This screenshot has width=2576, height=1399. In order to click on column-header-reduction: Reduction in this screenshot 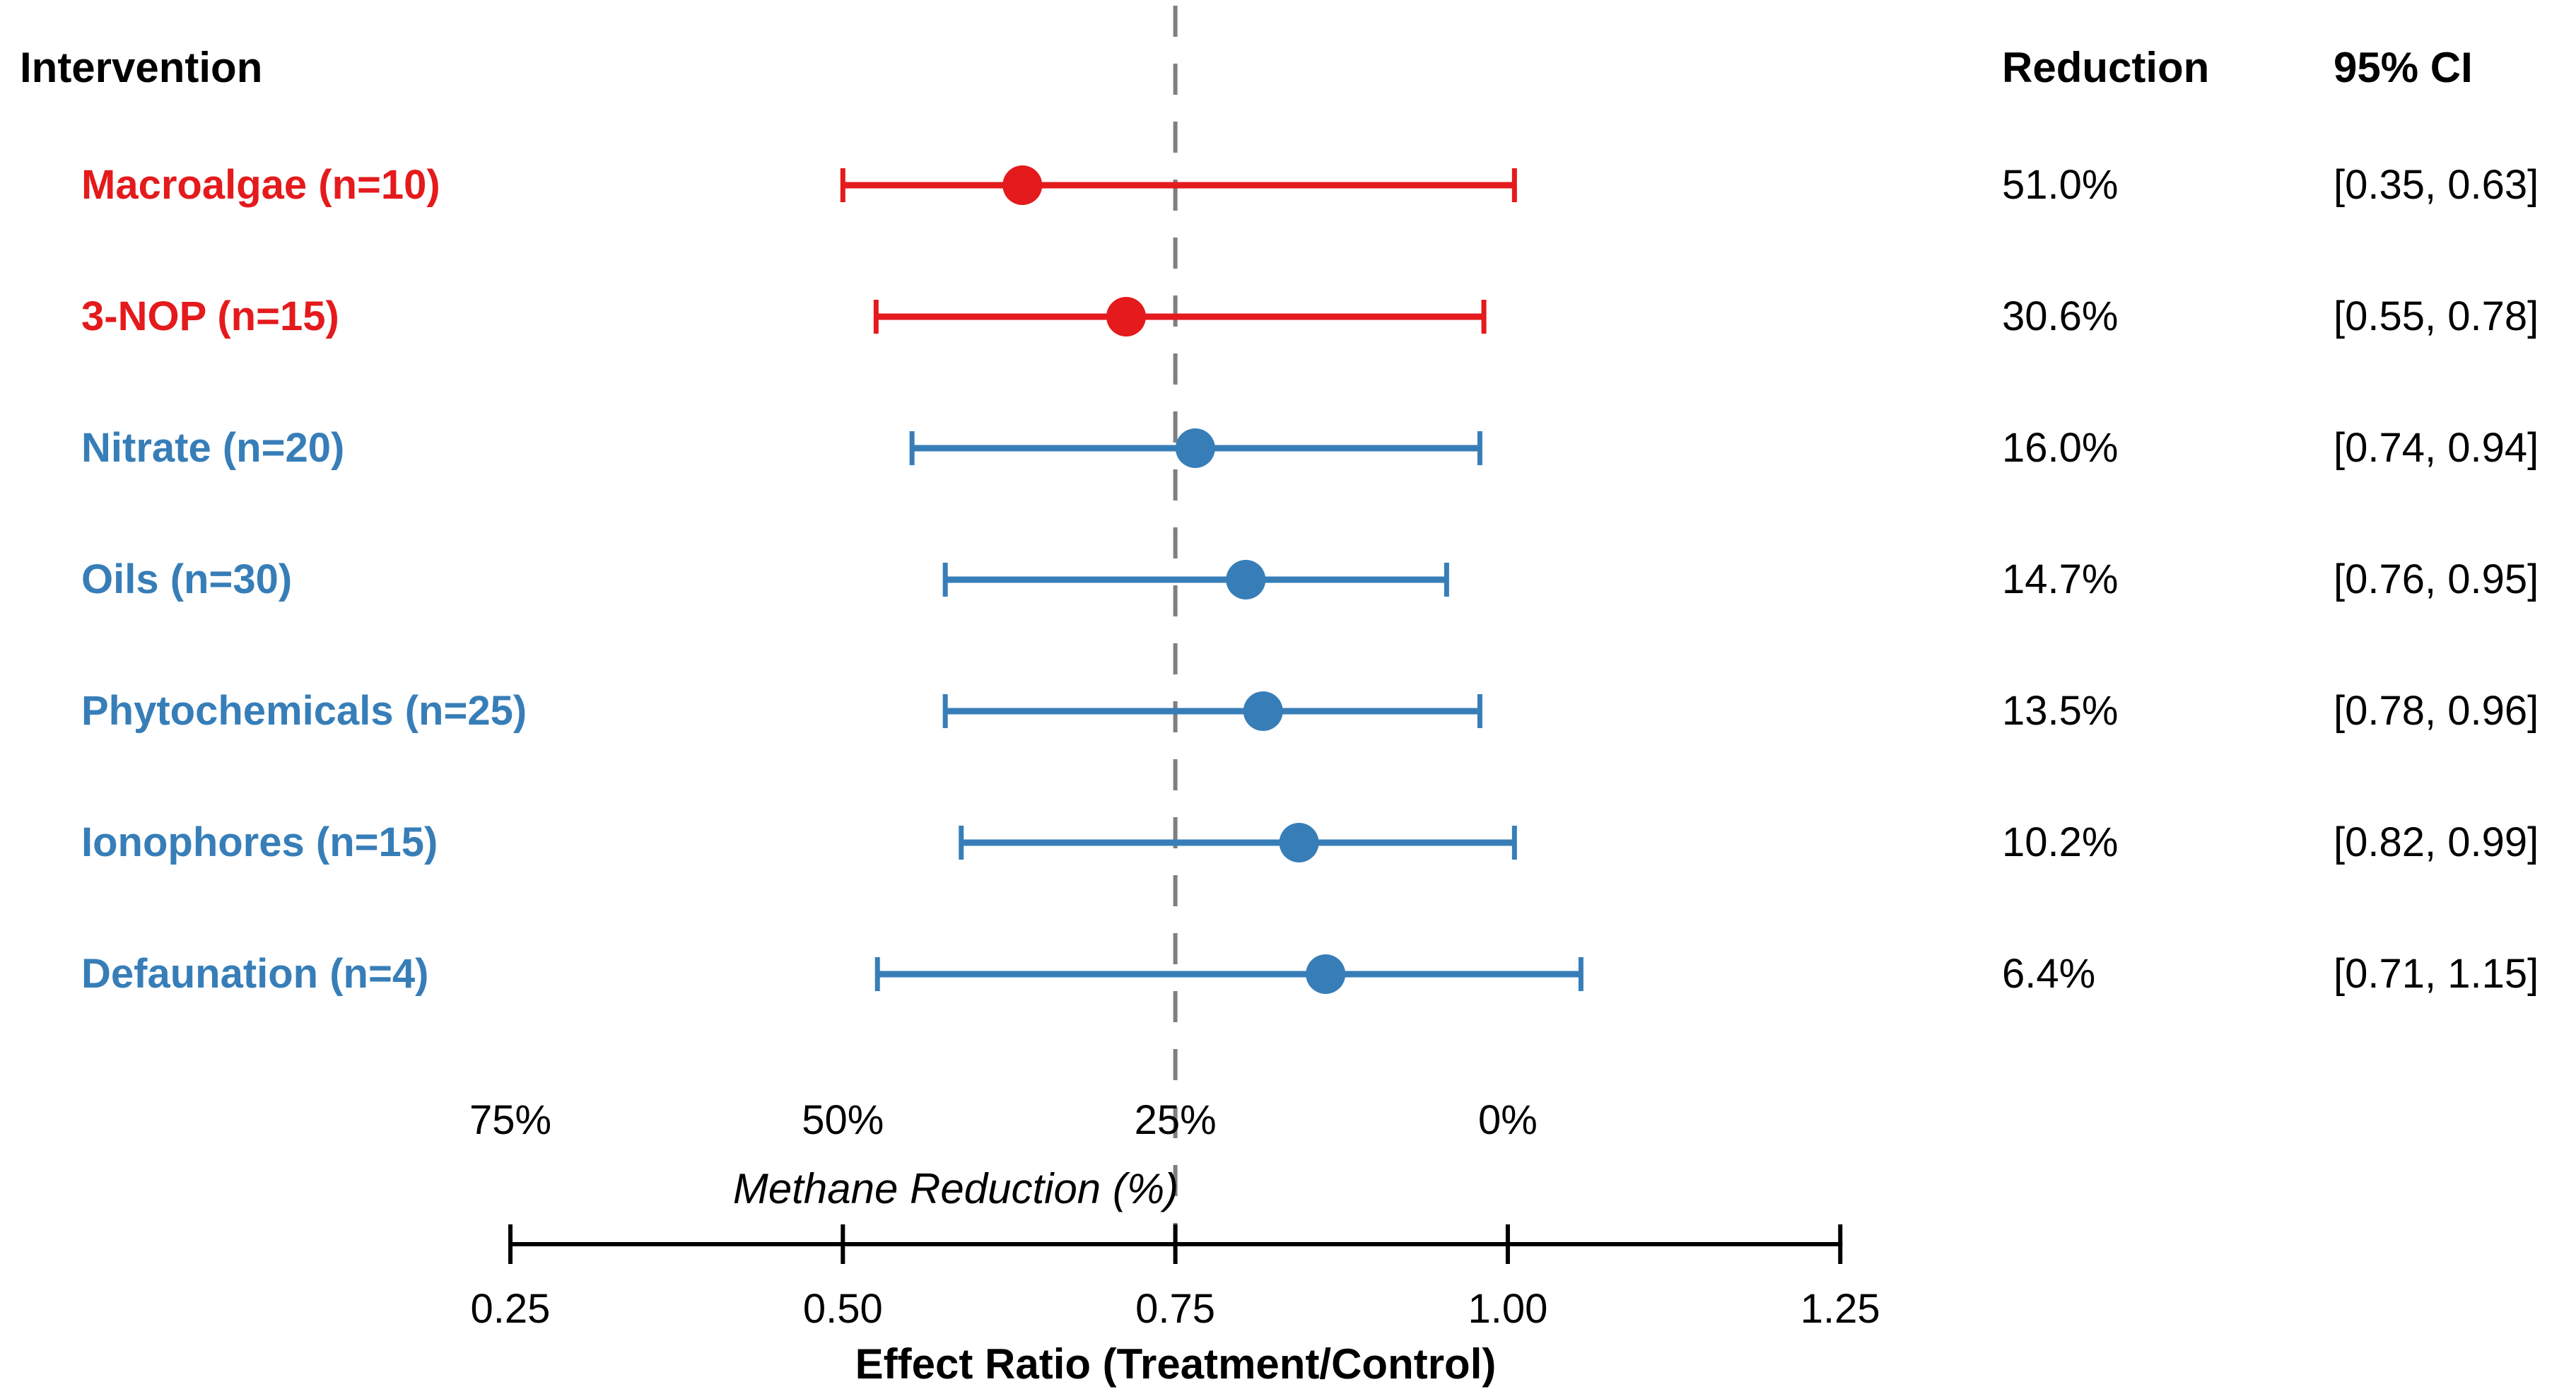, I will do `click(2106, 67)`.